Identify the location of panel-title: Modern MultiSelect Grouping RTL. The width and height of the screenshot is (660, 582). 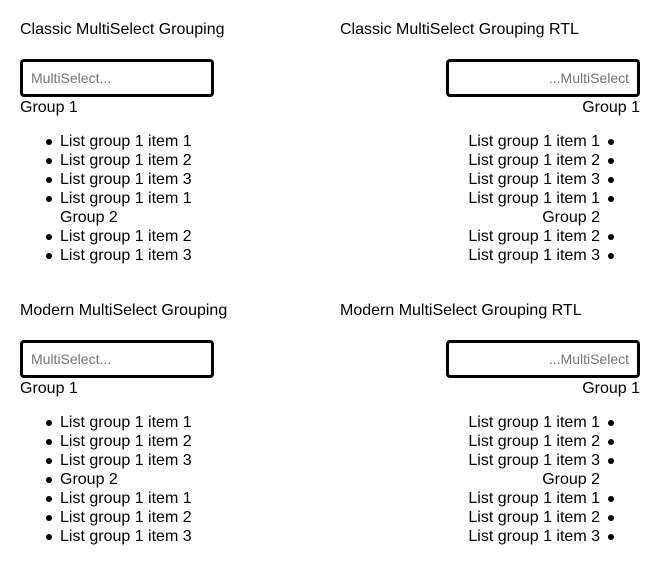
(461, 310).